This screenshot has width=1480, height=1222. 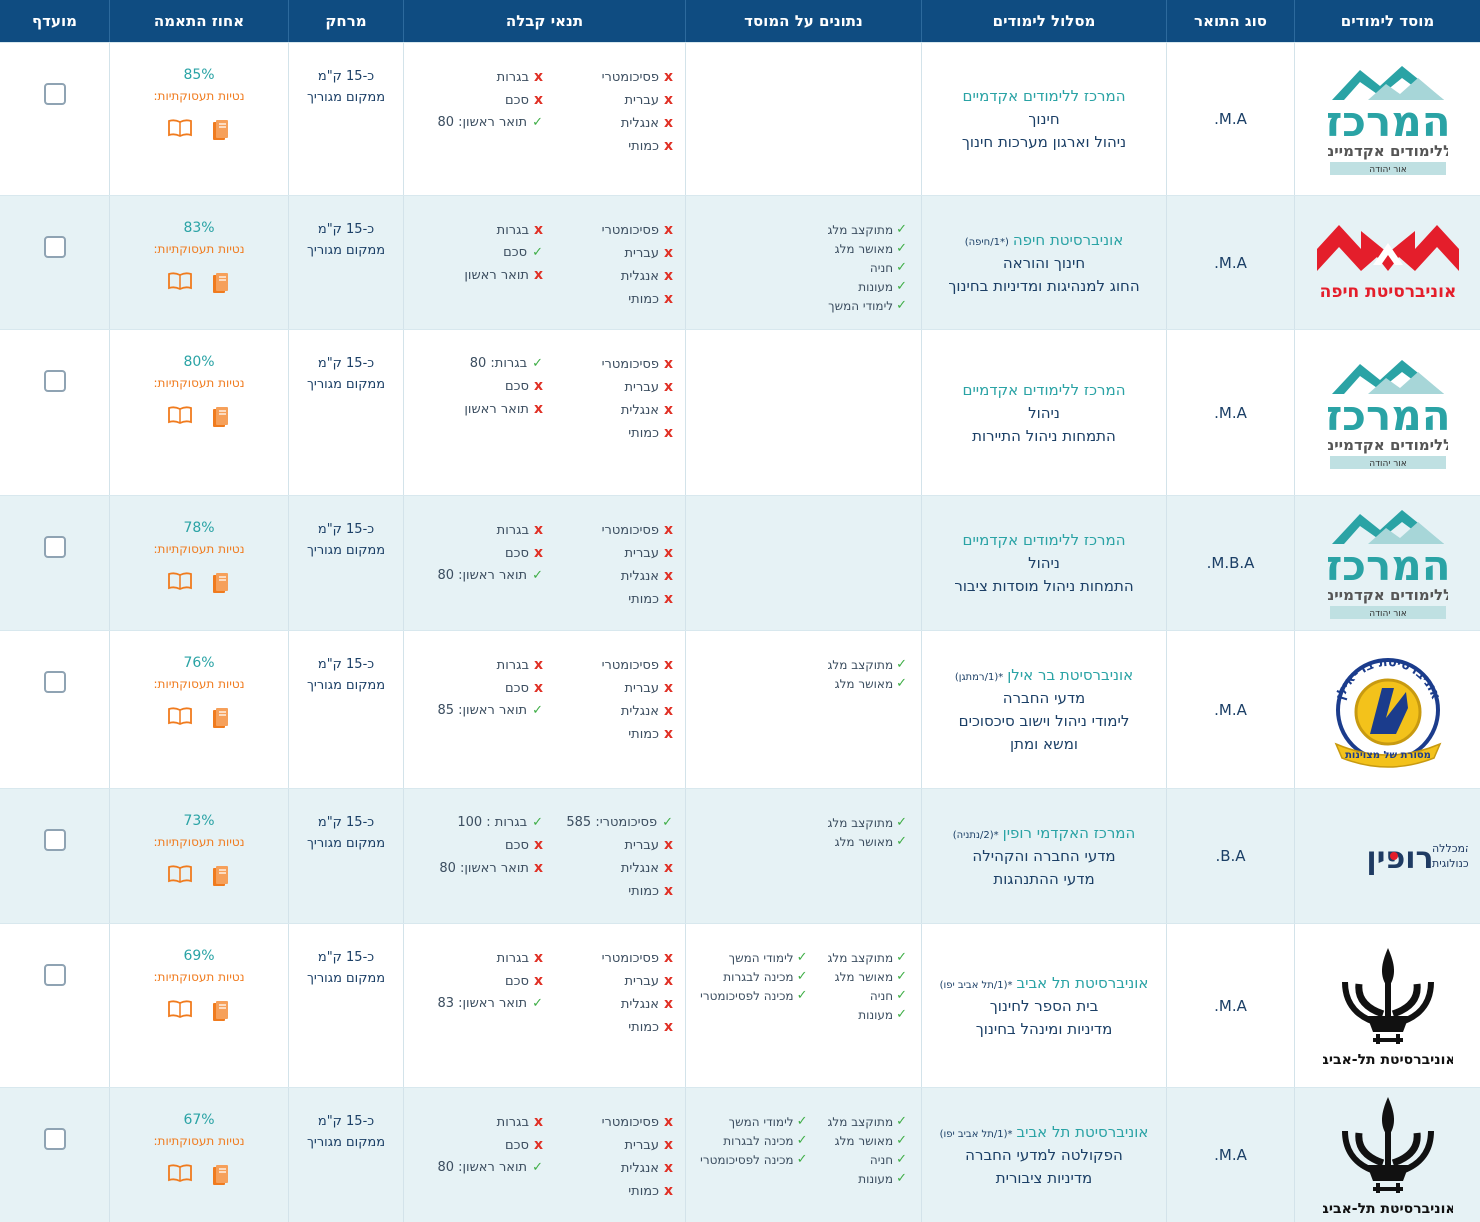 I want to click on requirement-item: ✓ בגרות : 100, so click(x=491, y=822).